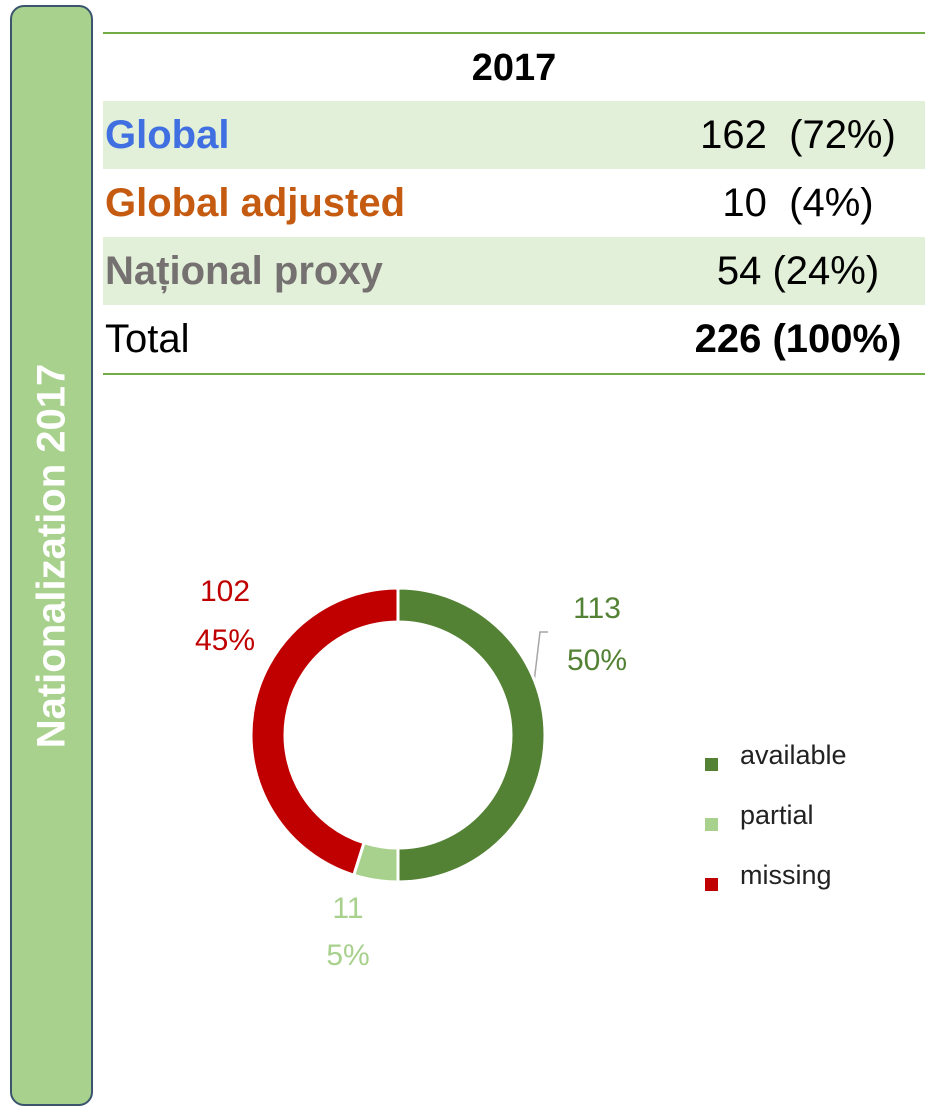  Describe the element at coordinates (514, 68) in the screenshot. I see `table-header: 2017` at that location.